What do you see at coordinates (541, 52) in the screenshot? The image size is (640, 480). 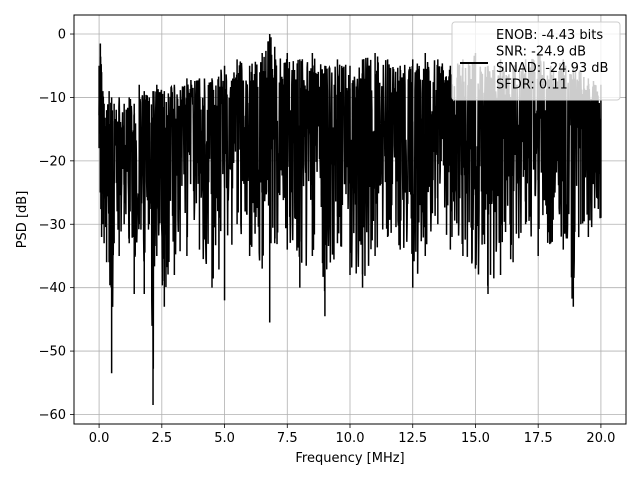 I see `legend-entry-line: SNR: -24.9 dB` at bounding box center [541, 52].